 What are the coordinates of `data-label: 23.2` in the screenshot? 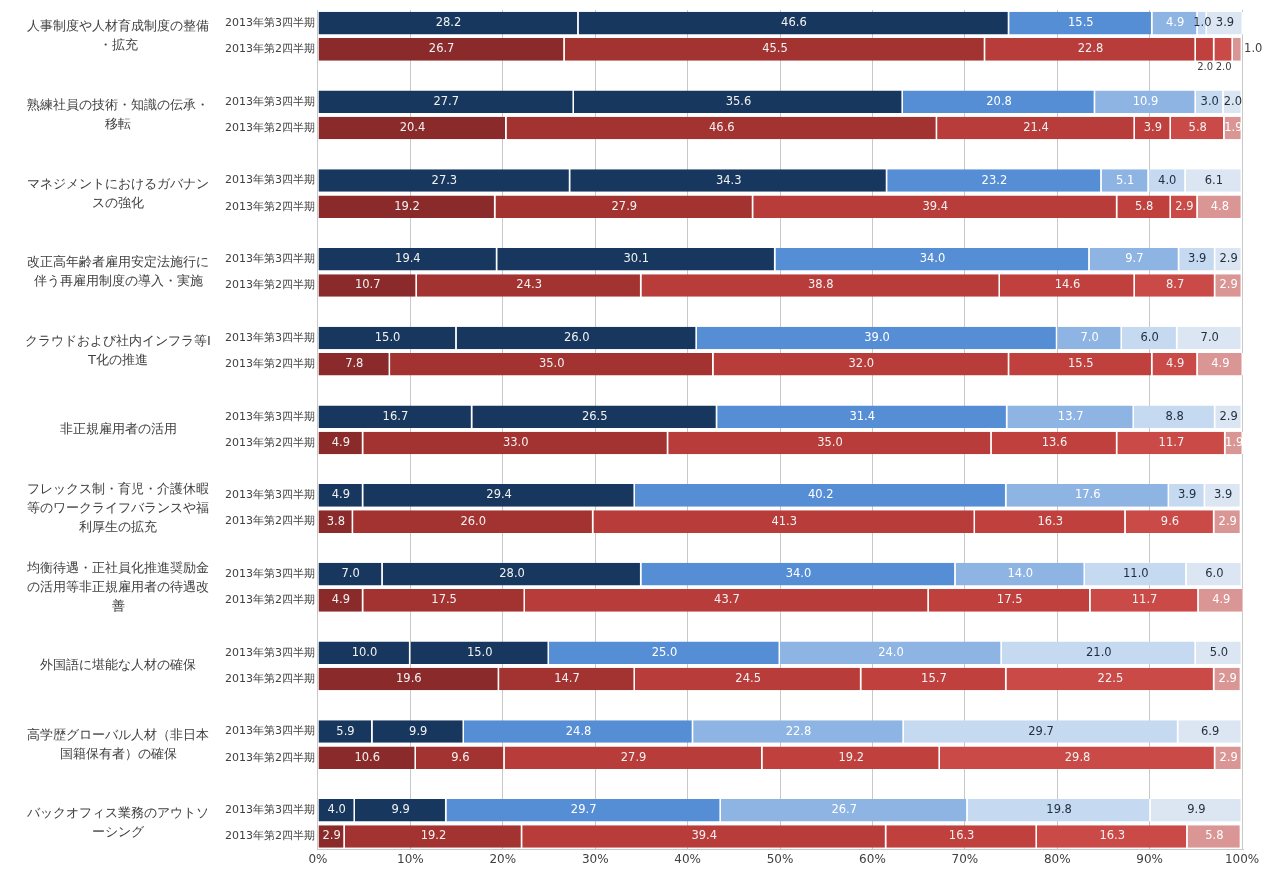 It's located at (994, 179).